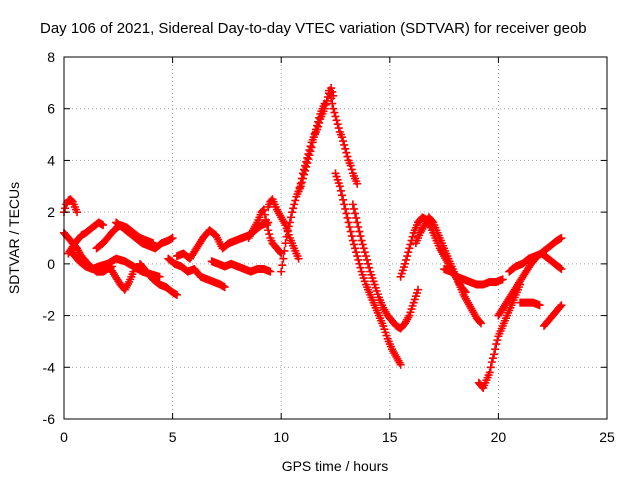  Describe the element at coordinates (51, 160) in the screenshot. I see `y-tick-label: 4` at that location.